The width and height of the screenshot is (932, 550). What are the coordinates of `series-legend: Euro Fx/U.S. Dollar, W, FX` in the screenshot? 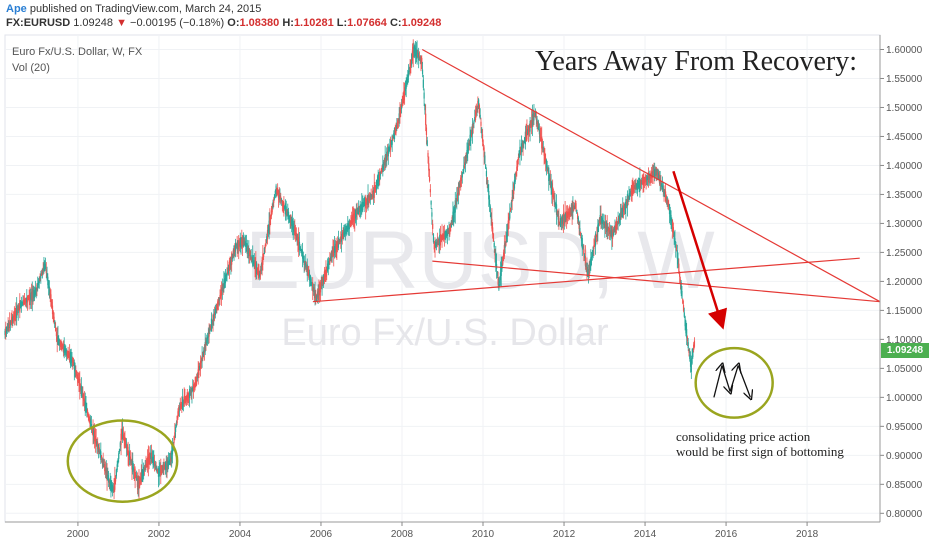 It's located at (77, 52).